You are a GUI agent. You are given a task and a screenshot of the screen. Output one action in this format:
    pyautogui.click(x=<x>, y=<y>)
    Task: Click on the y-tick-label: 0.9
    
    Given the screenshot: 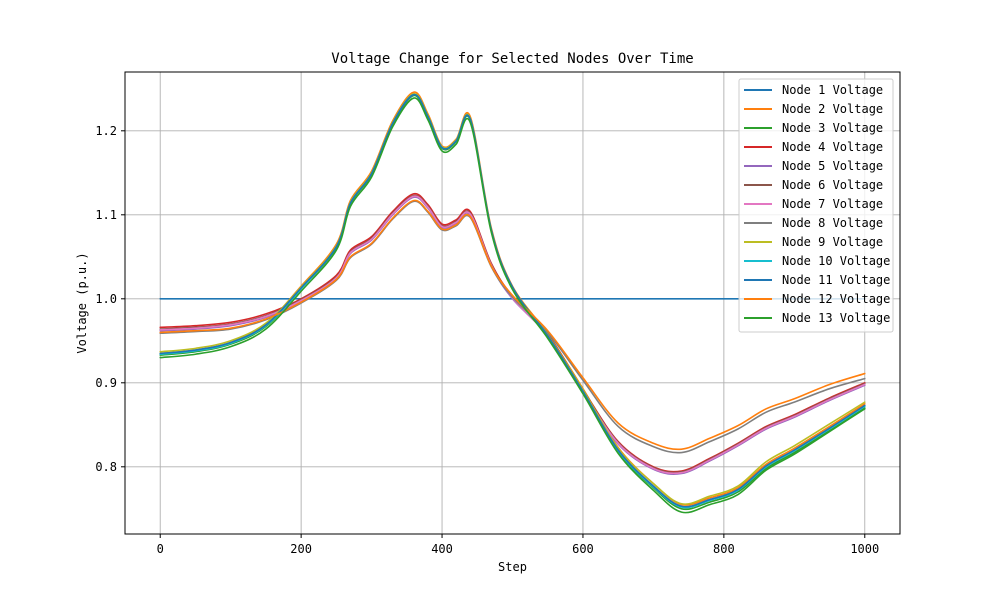 What is the action you would take?
    pyautogui.click(x=106, y=383)
    